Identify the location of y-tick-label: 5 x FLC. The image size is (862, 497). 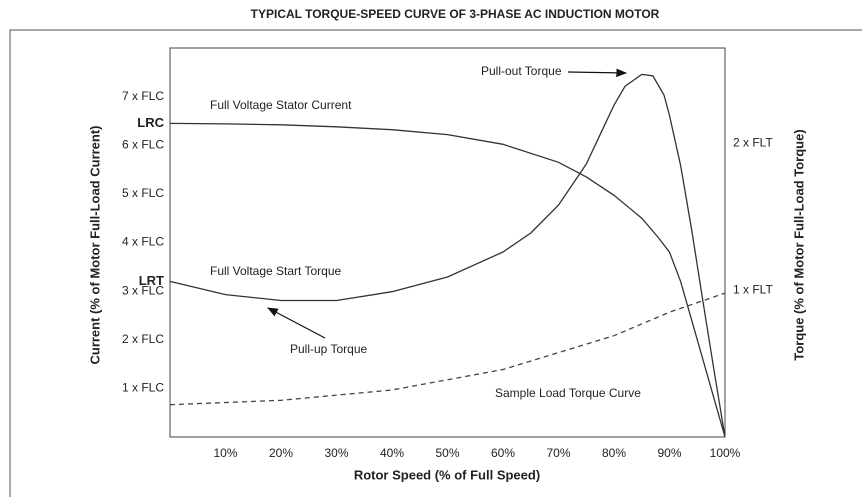
(143, 193).